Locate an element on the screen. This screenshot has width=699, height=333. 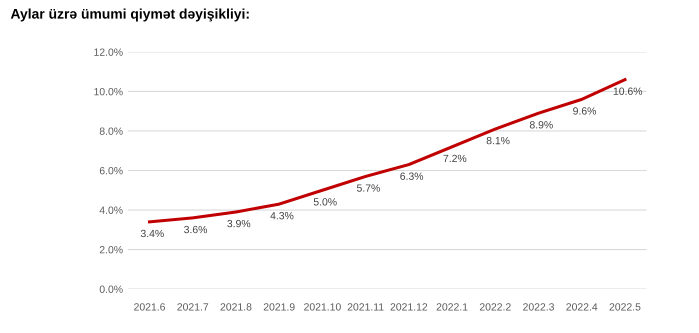
y-tick-label: 4.0% is located at coordinates (111, 210).